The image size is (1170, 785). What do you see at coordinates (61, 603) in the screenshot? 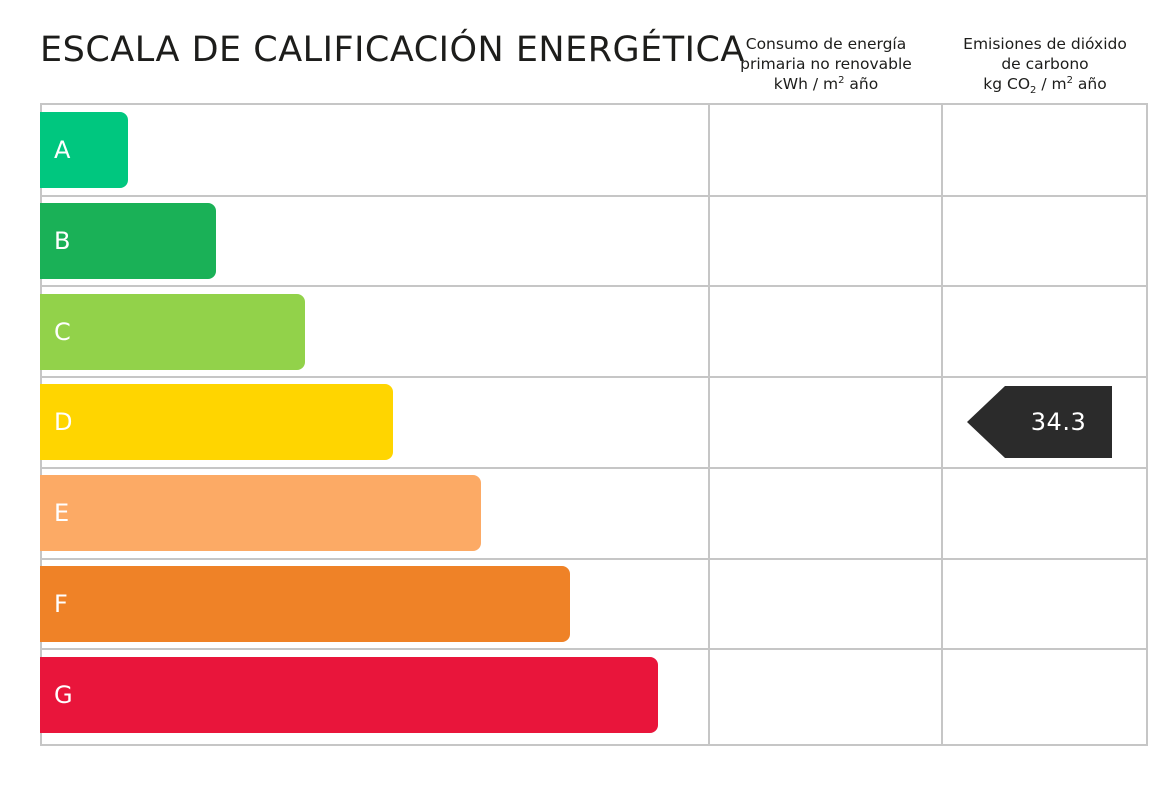
I see `rating-bar-label: F` at bounding box center [61, 603].